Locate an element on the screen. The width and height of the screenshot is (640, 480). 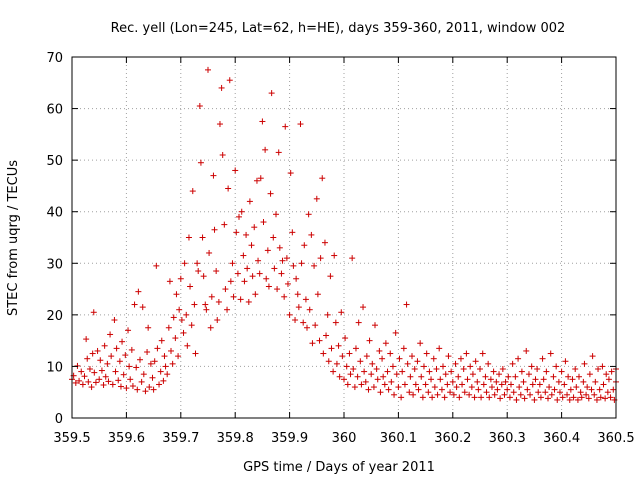
y-tick-label: 40 is located at coordinates (54, 213).